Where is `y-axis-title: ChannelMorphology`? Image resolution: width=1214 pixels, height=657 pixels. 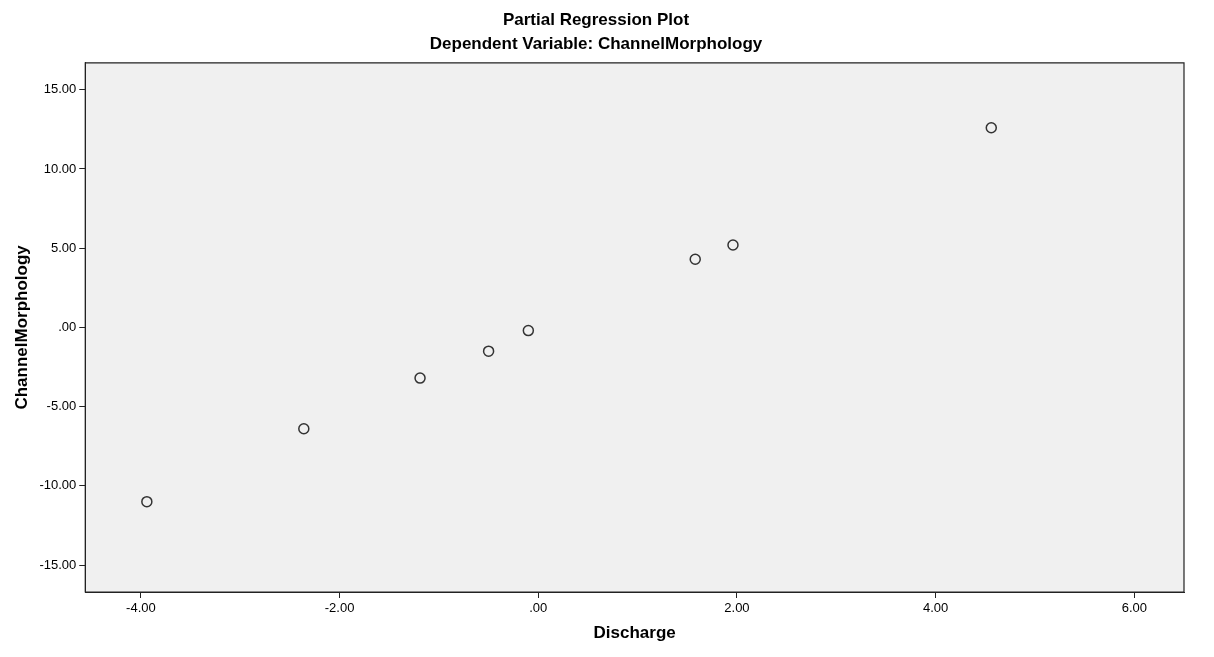 y-axis-title: ChannelMorphology is located at coordinates (21, 327).